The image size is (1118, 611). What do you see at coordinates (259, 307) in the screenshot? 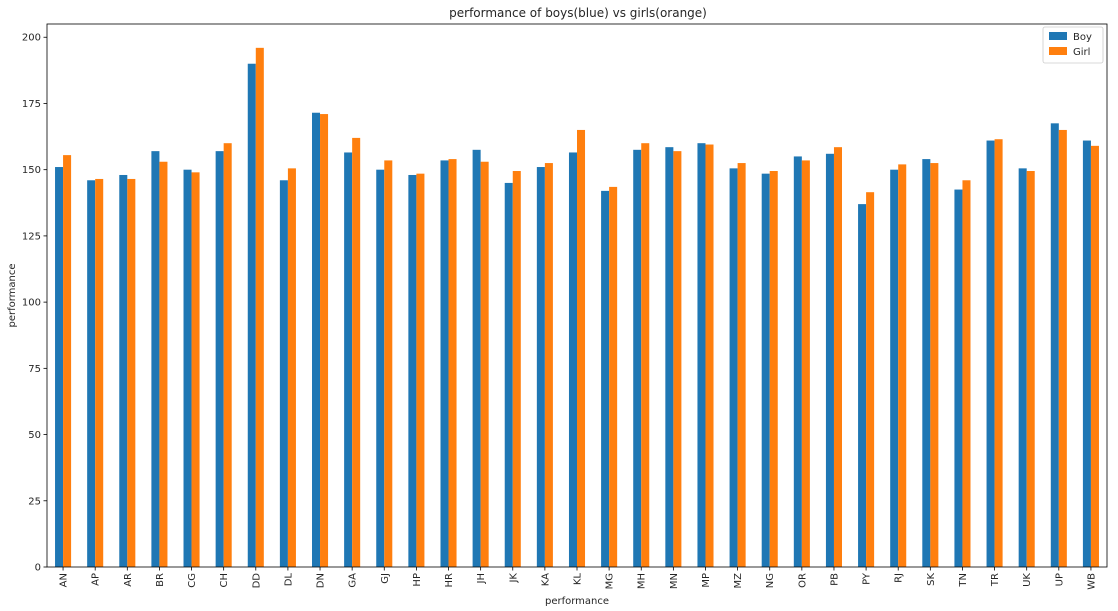
I see `bar-girl-dd` at bounding box center [259, 307].